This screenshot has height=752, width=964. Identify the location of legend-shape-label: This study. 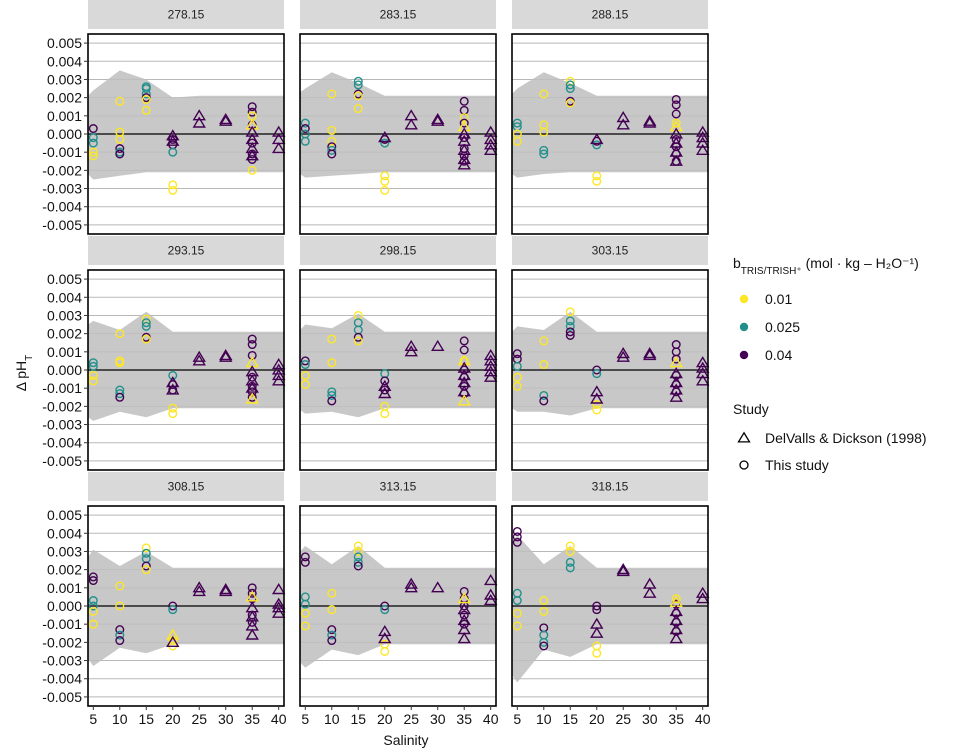
(797, 465).